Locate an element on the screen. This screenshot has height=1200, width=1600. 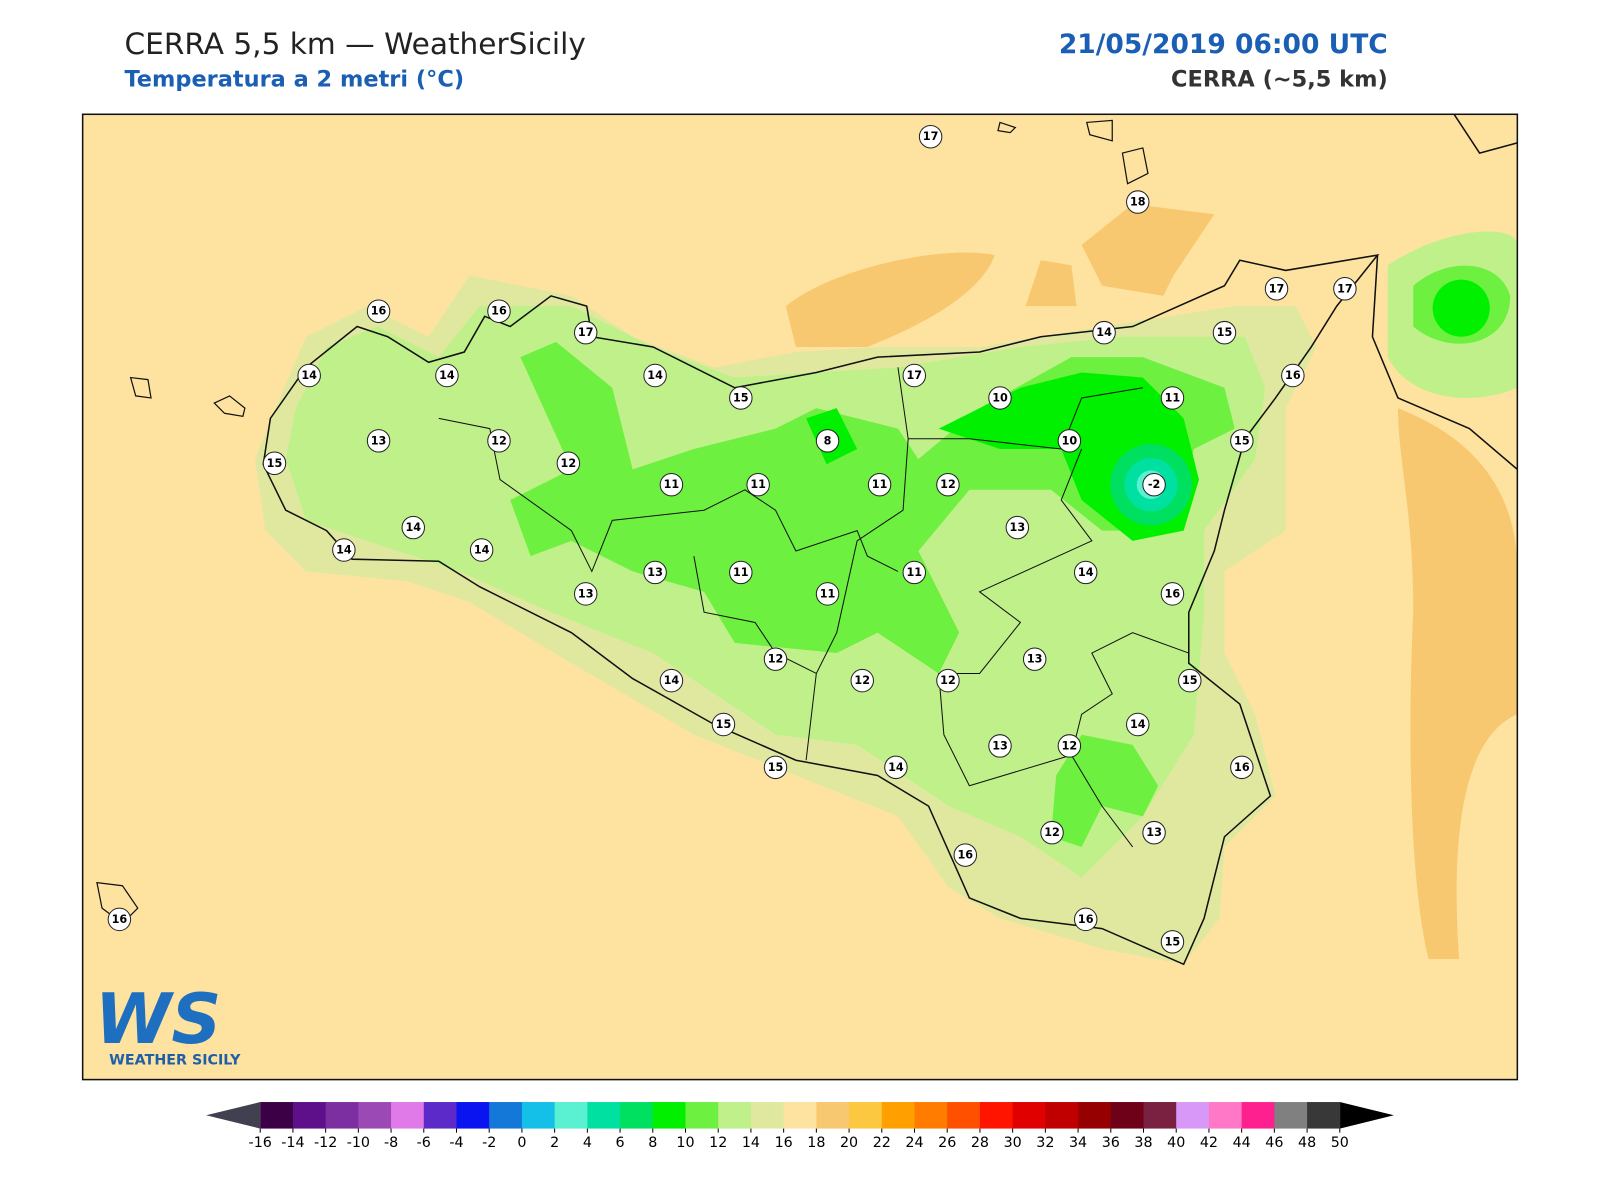
title: CERRA 5,5 km — WeatherSicily is located at coordinates (354, 44).